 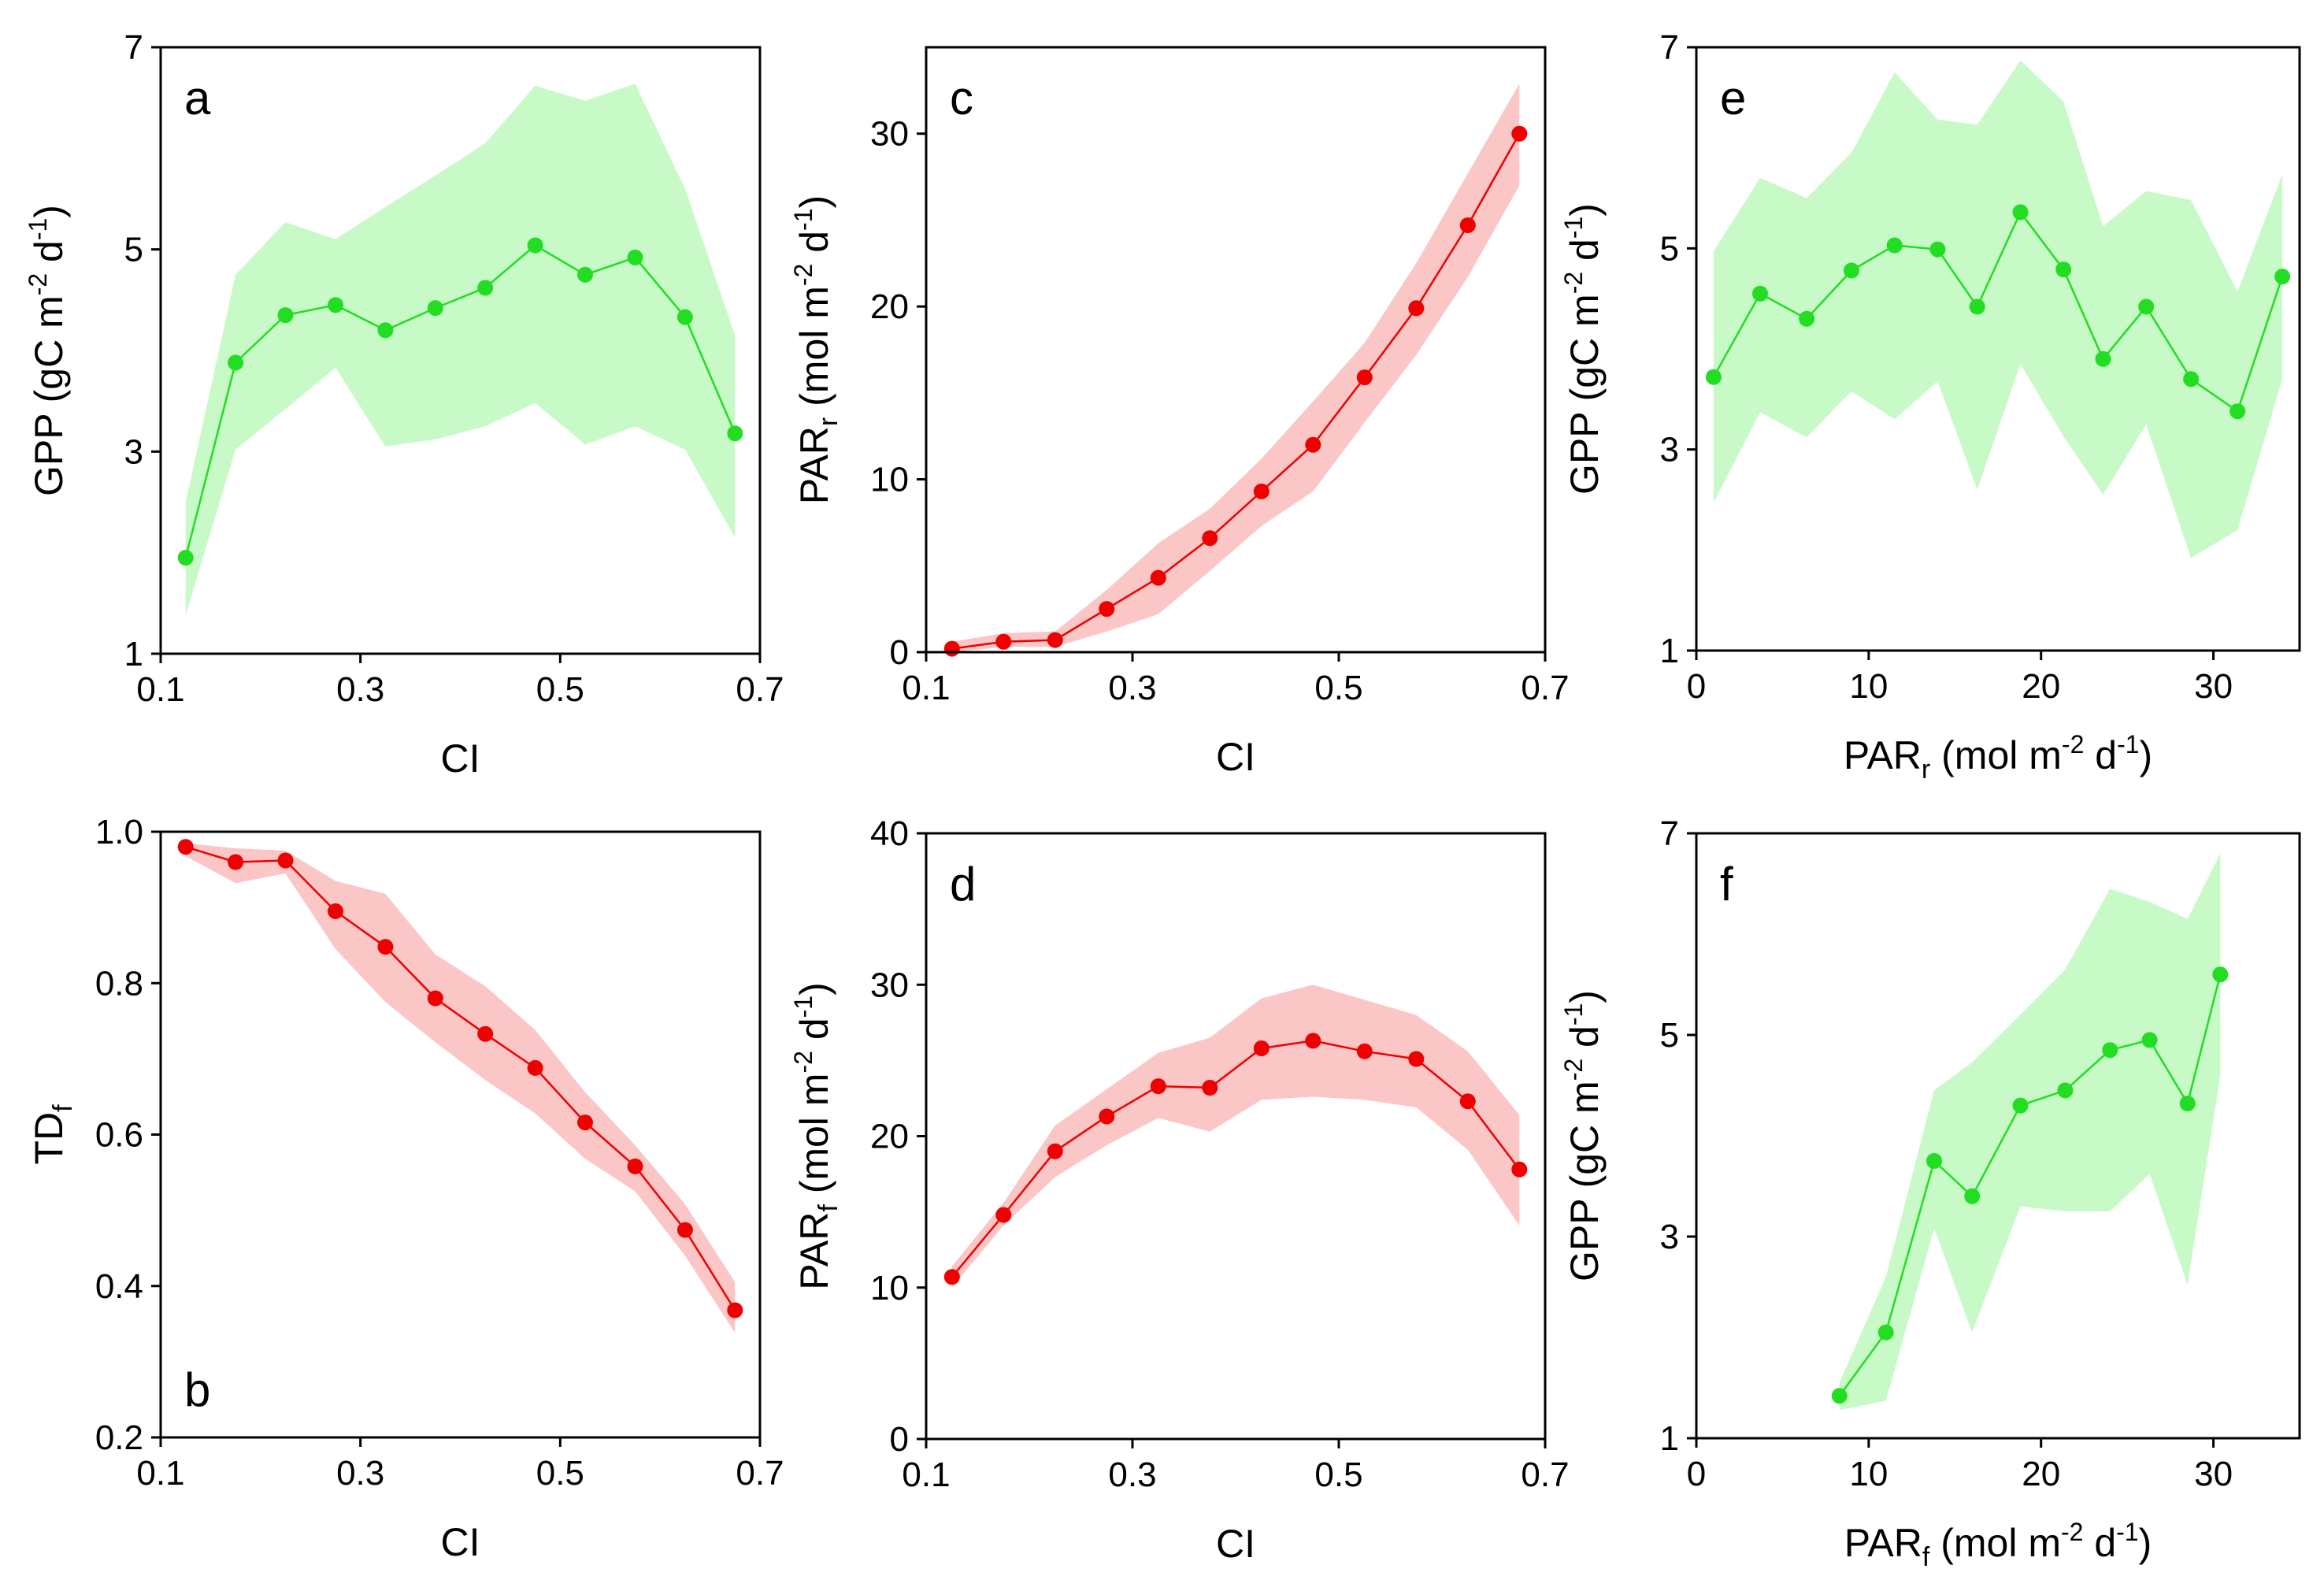 What do you see at coordinates (961, 98) in the screenshot?
I see `panel-letter: c` at bounding box center [961, 98].